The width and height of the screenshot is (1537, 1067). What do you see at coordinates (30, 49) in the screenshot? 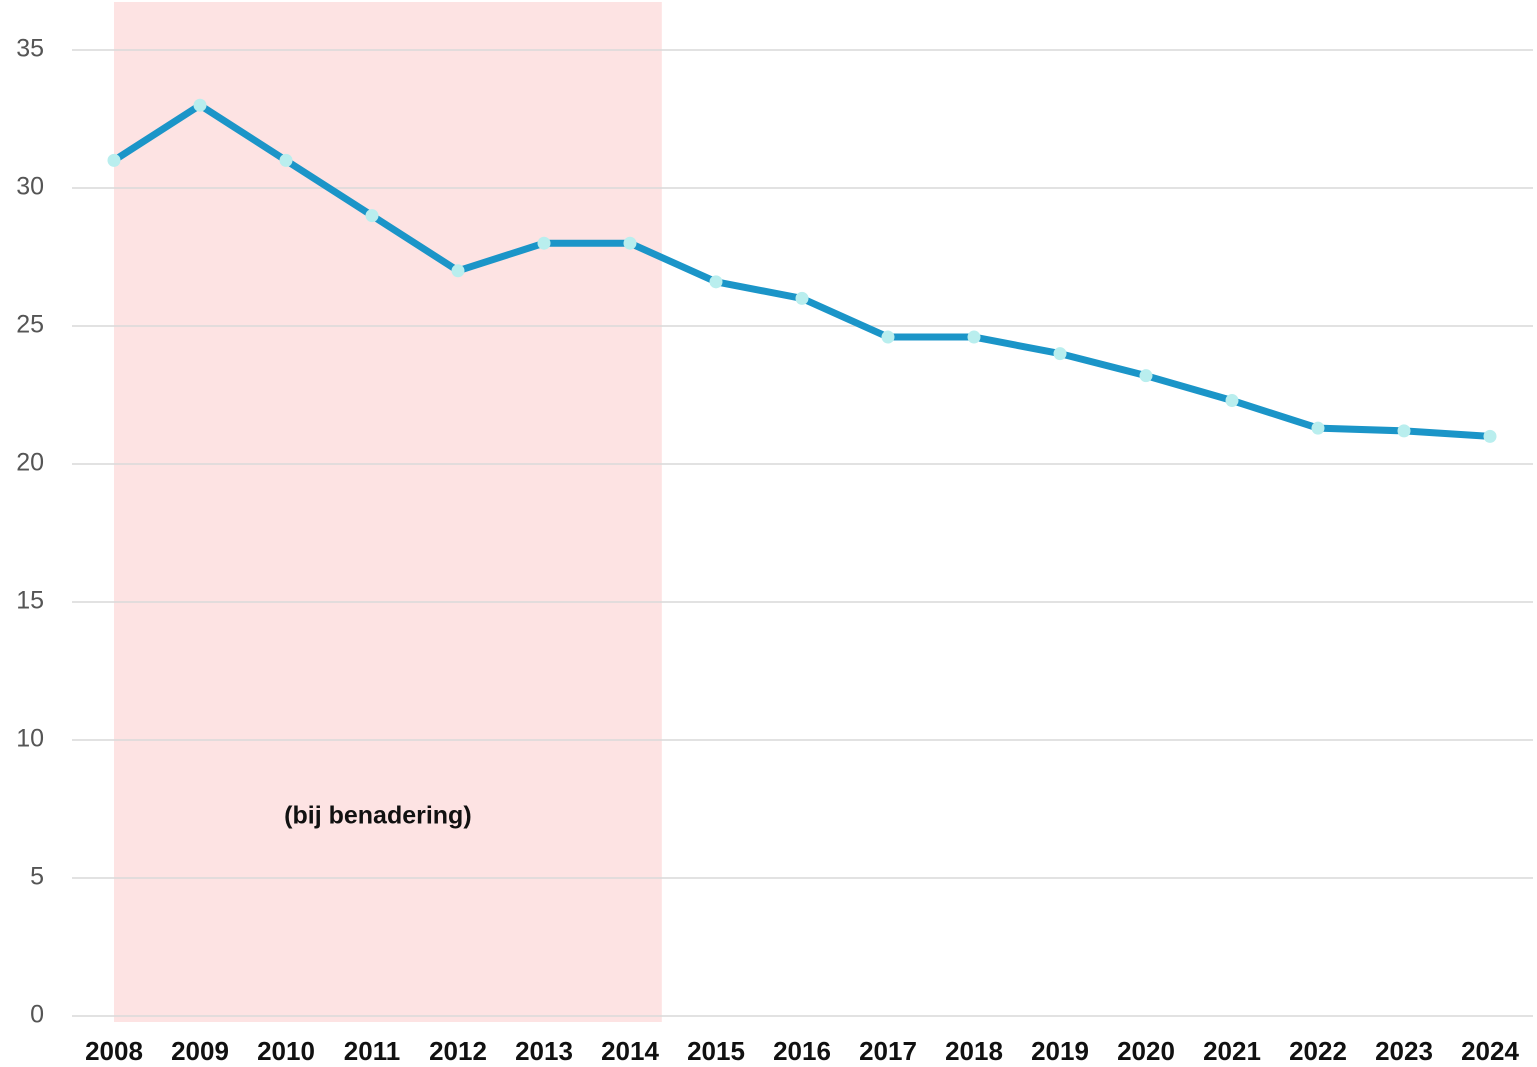
I see `y-tick-label: 35` at bounding box center [30, 49].